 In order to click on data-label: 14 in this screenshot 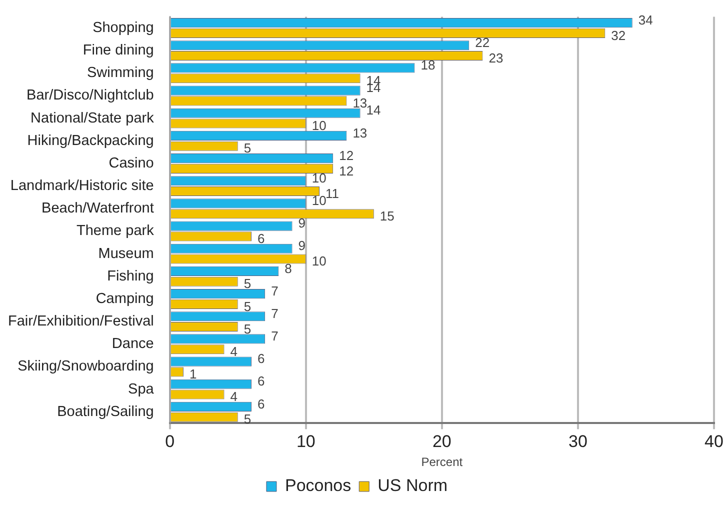, I will do `click(373, 110)`.